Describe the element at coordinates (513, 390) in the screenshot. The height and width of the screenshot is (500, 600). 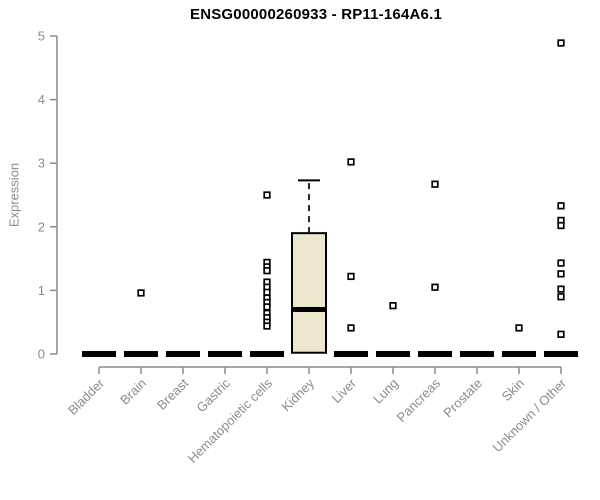
I see `x-tick-label: Skin` at that location.